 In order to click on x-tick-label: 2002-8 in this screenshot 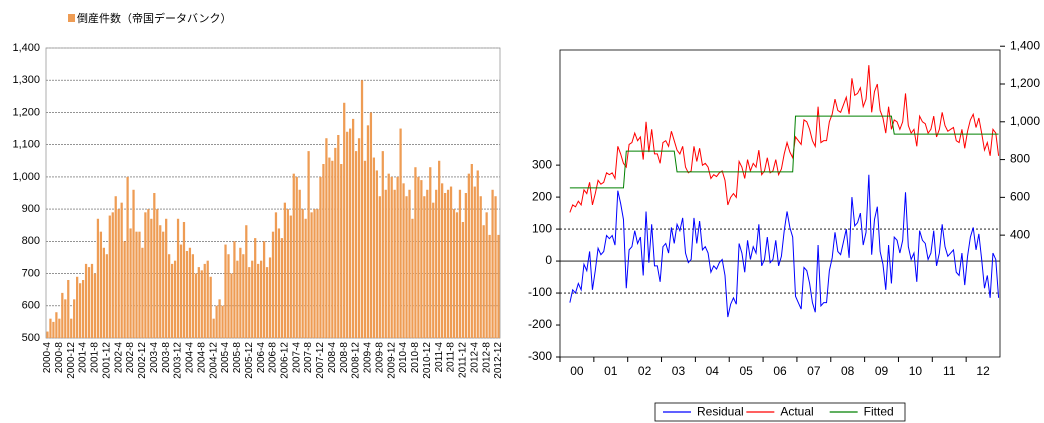, I will do `click(130, 358)`.